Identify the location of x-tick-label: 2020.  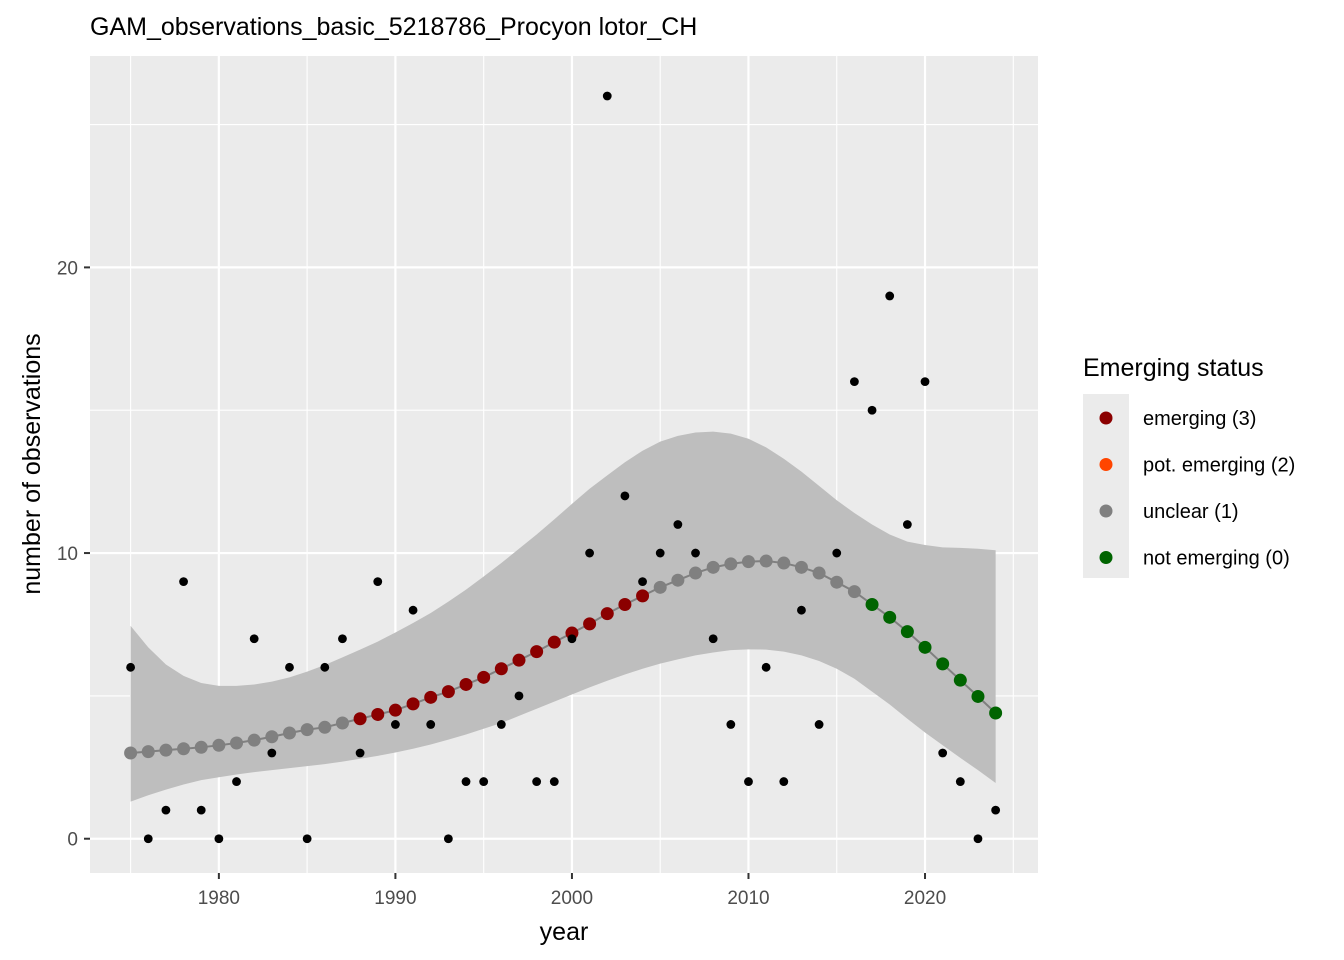
(925, 898).